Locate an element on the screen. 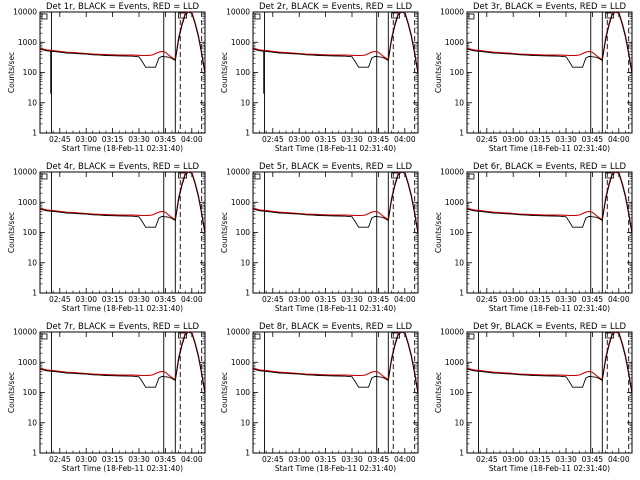 This screenshot has height=480, width=640. panel-title: Det 6r, BLACK = Events, RED = LLD is located at coordinates (550, 167).